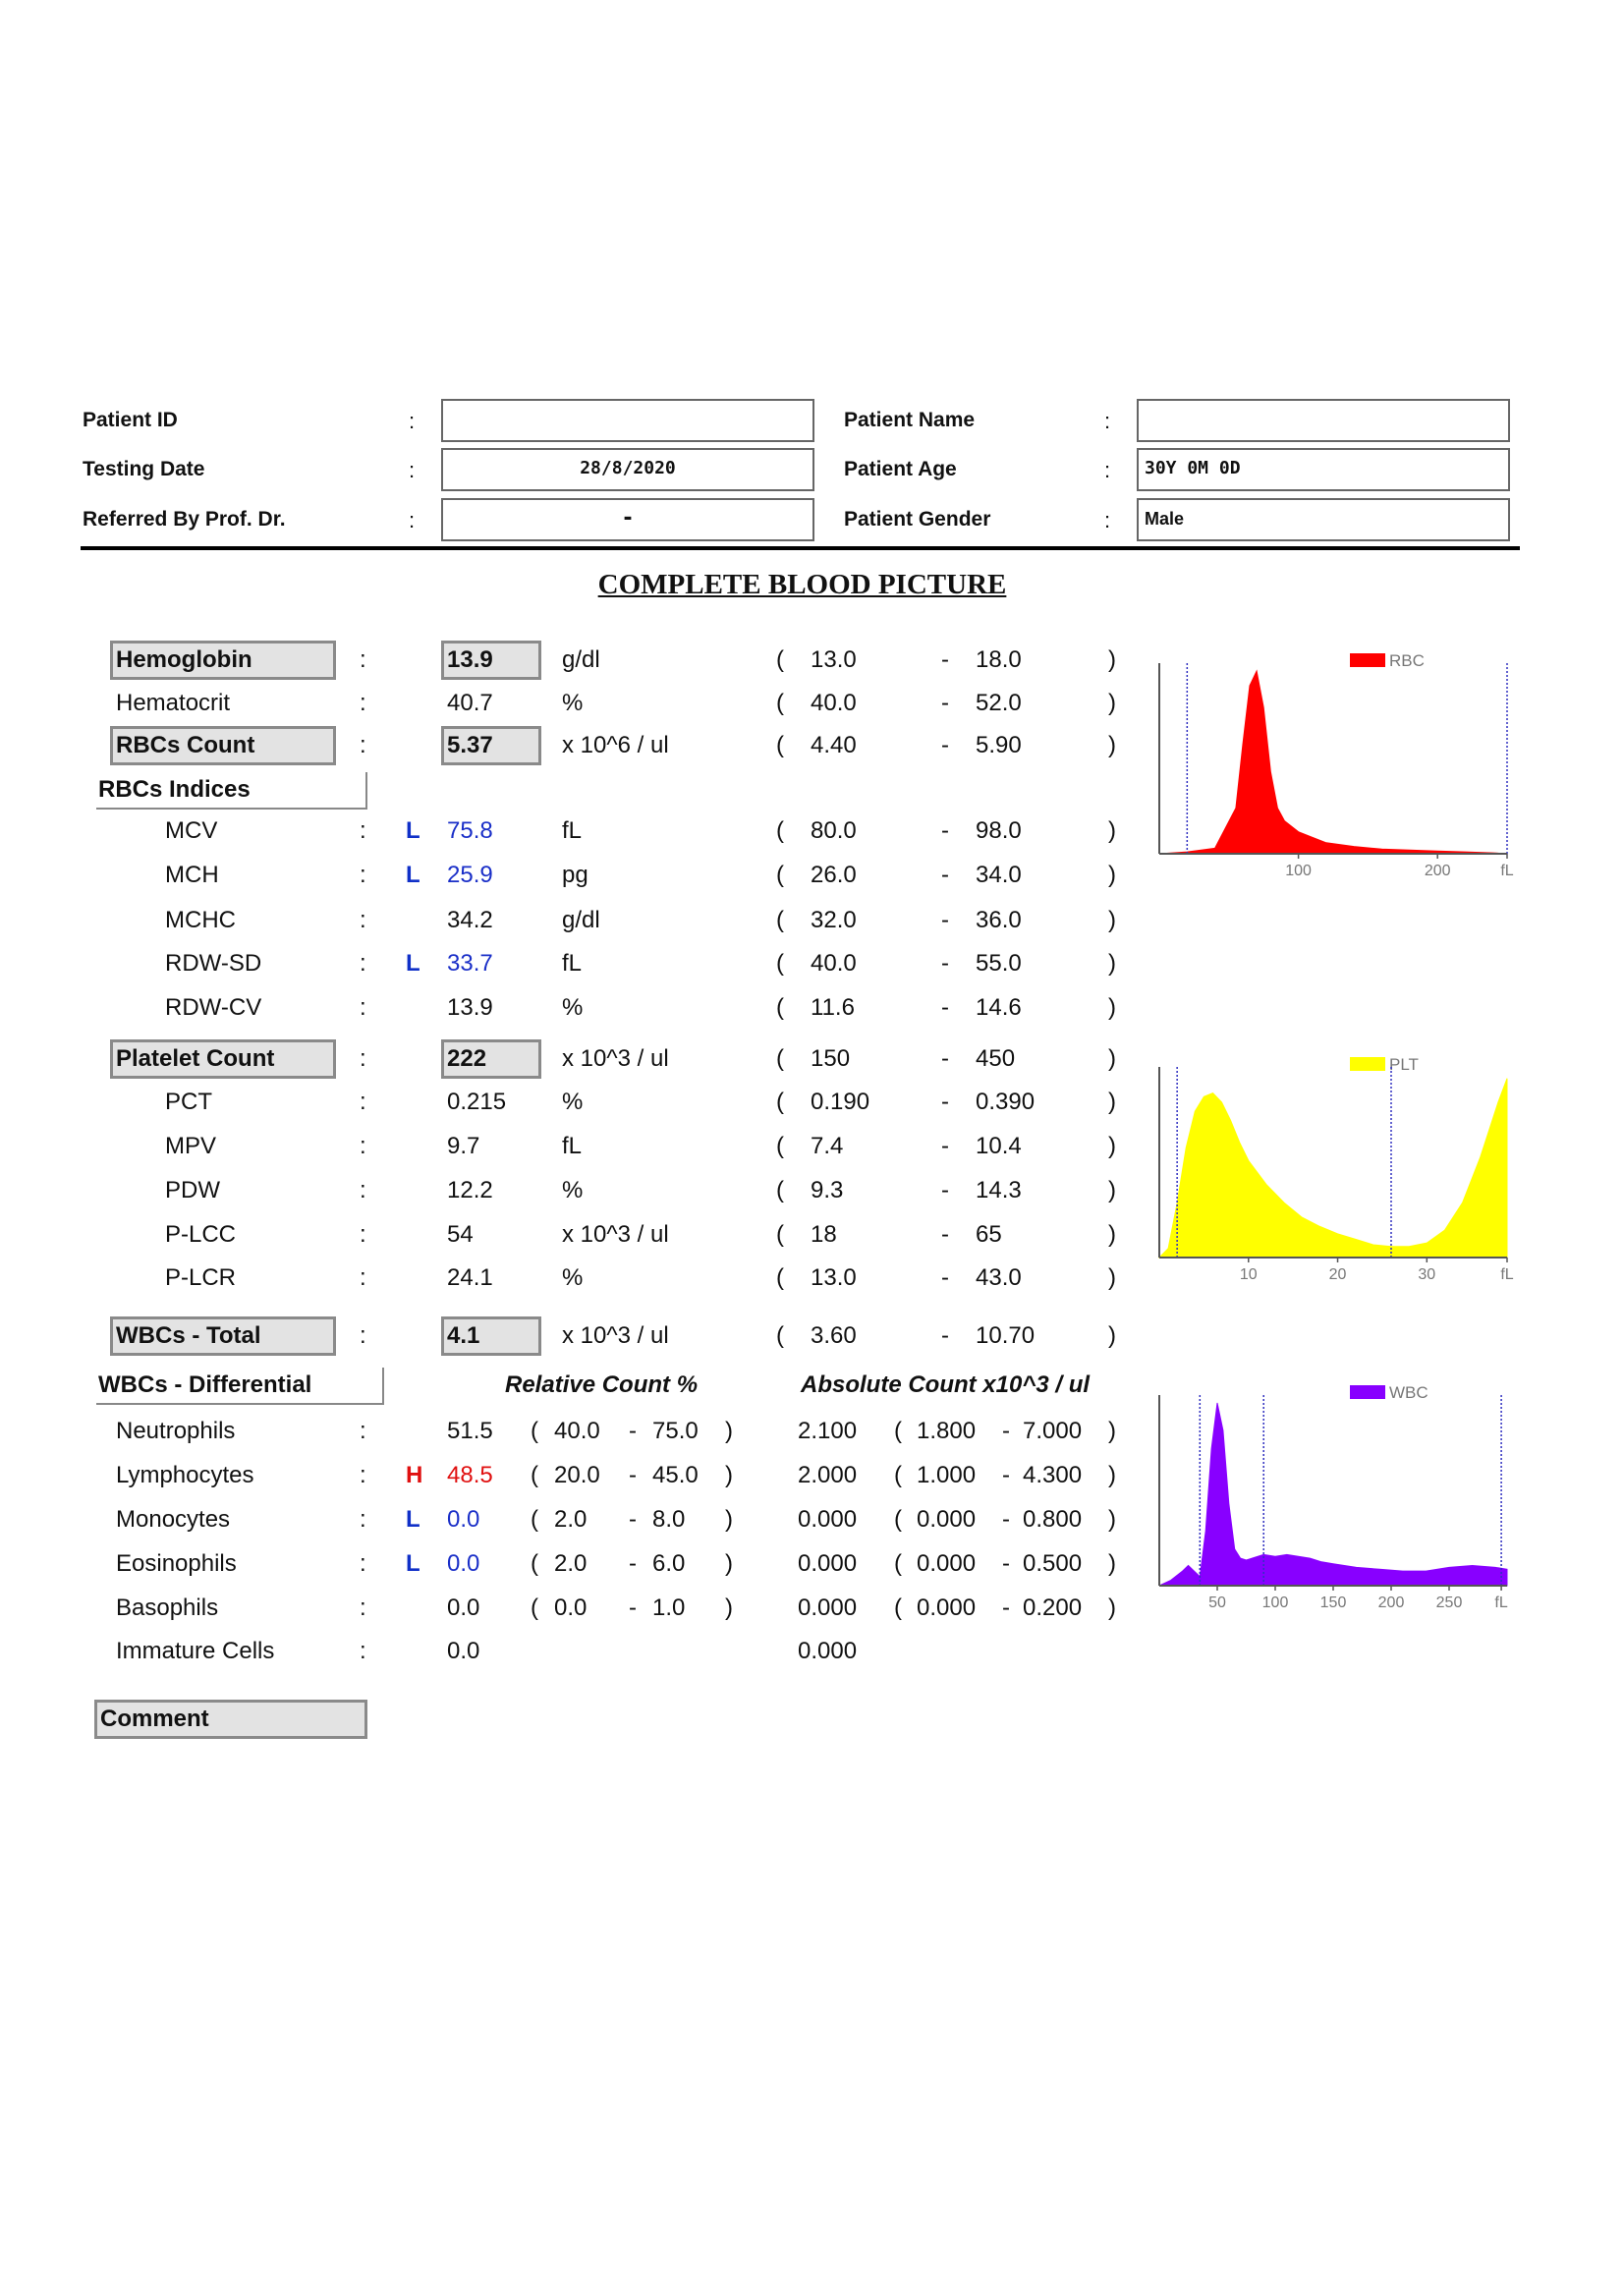  Describe the element at coordinates (1336, 765) in the screenshot. I see `rbc-histogram: RBC 100 200 fL` at that location.